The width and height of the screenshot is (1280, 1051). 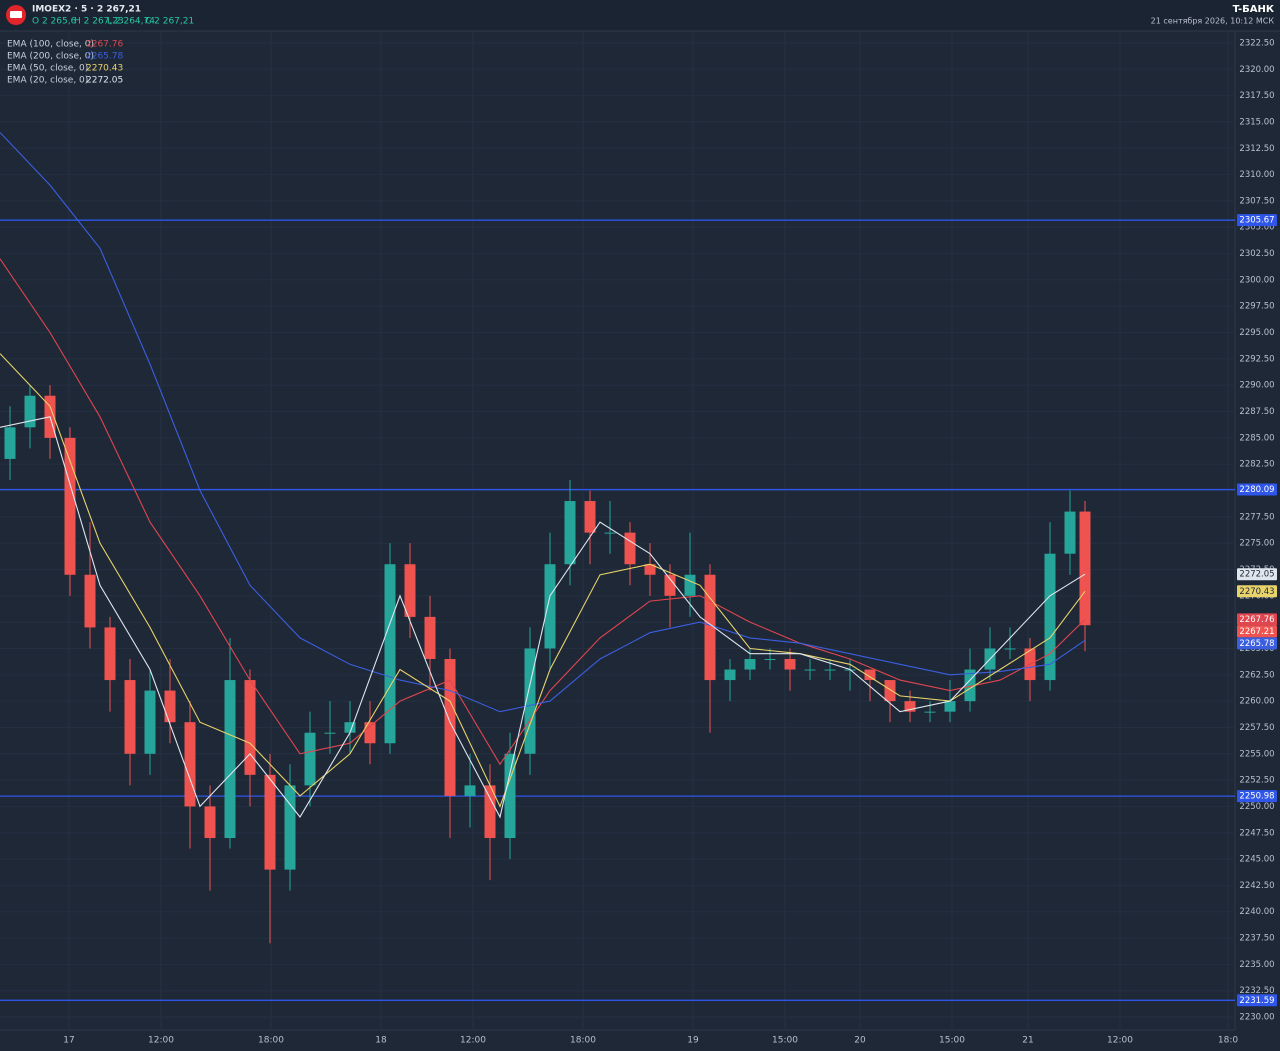 I want to click on y-tick-label: 2297.50, so click(x=1256, y=307).